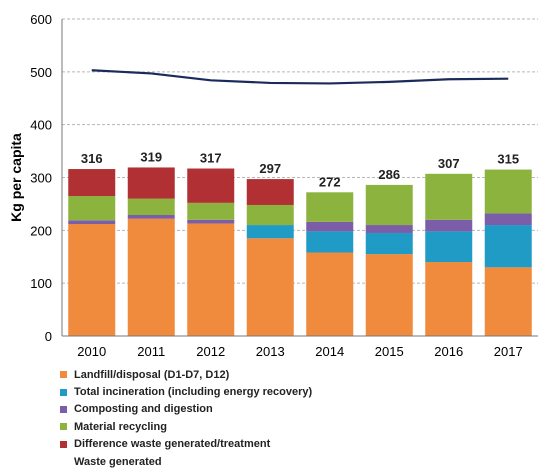 The width and height of the screenshot is (550, 471). Describe the element at coordinates (48, 336) in the screenshot. I see `y-tick-label: 0` at that location.